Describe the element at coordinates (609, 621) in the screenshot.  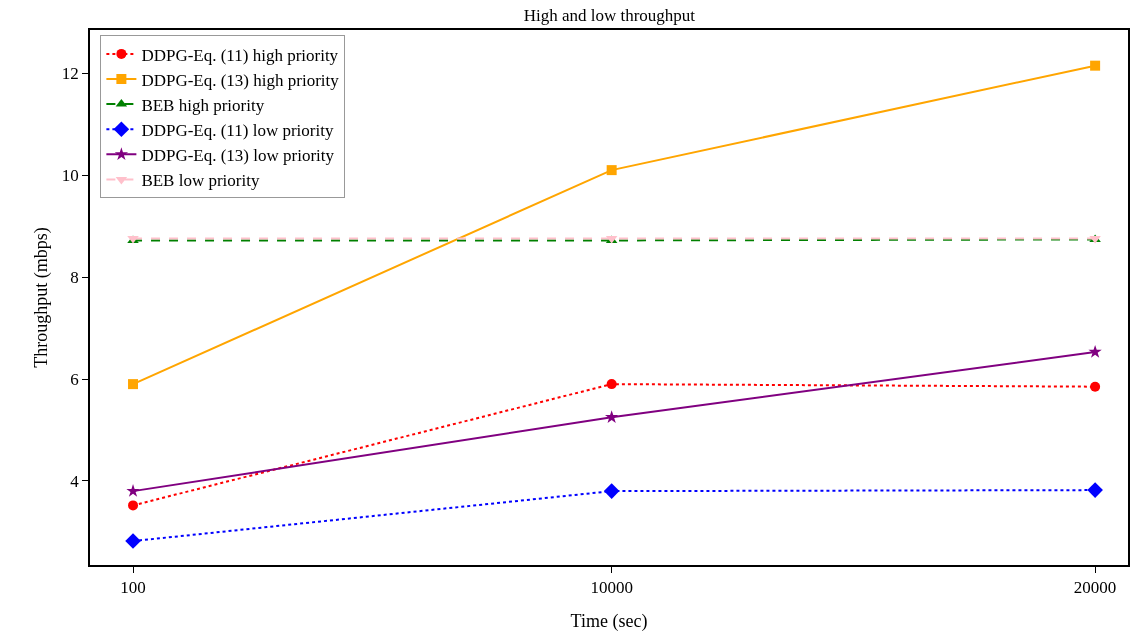
I see `x-axis-title: Time (sec)` at that location.